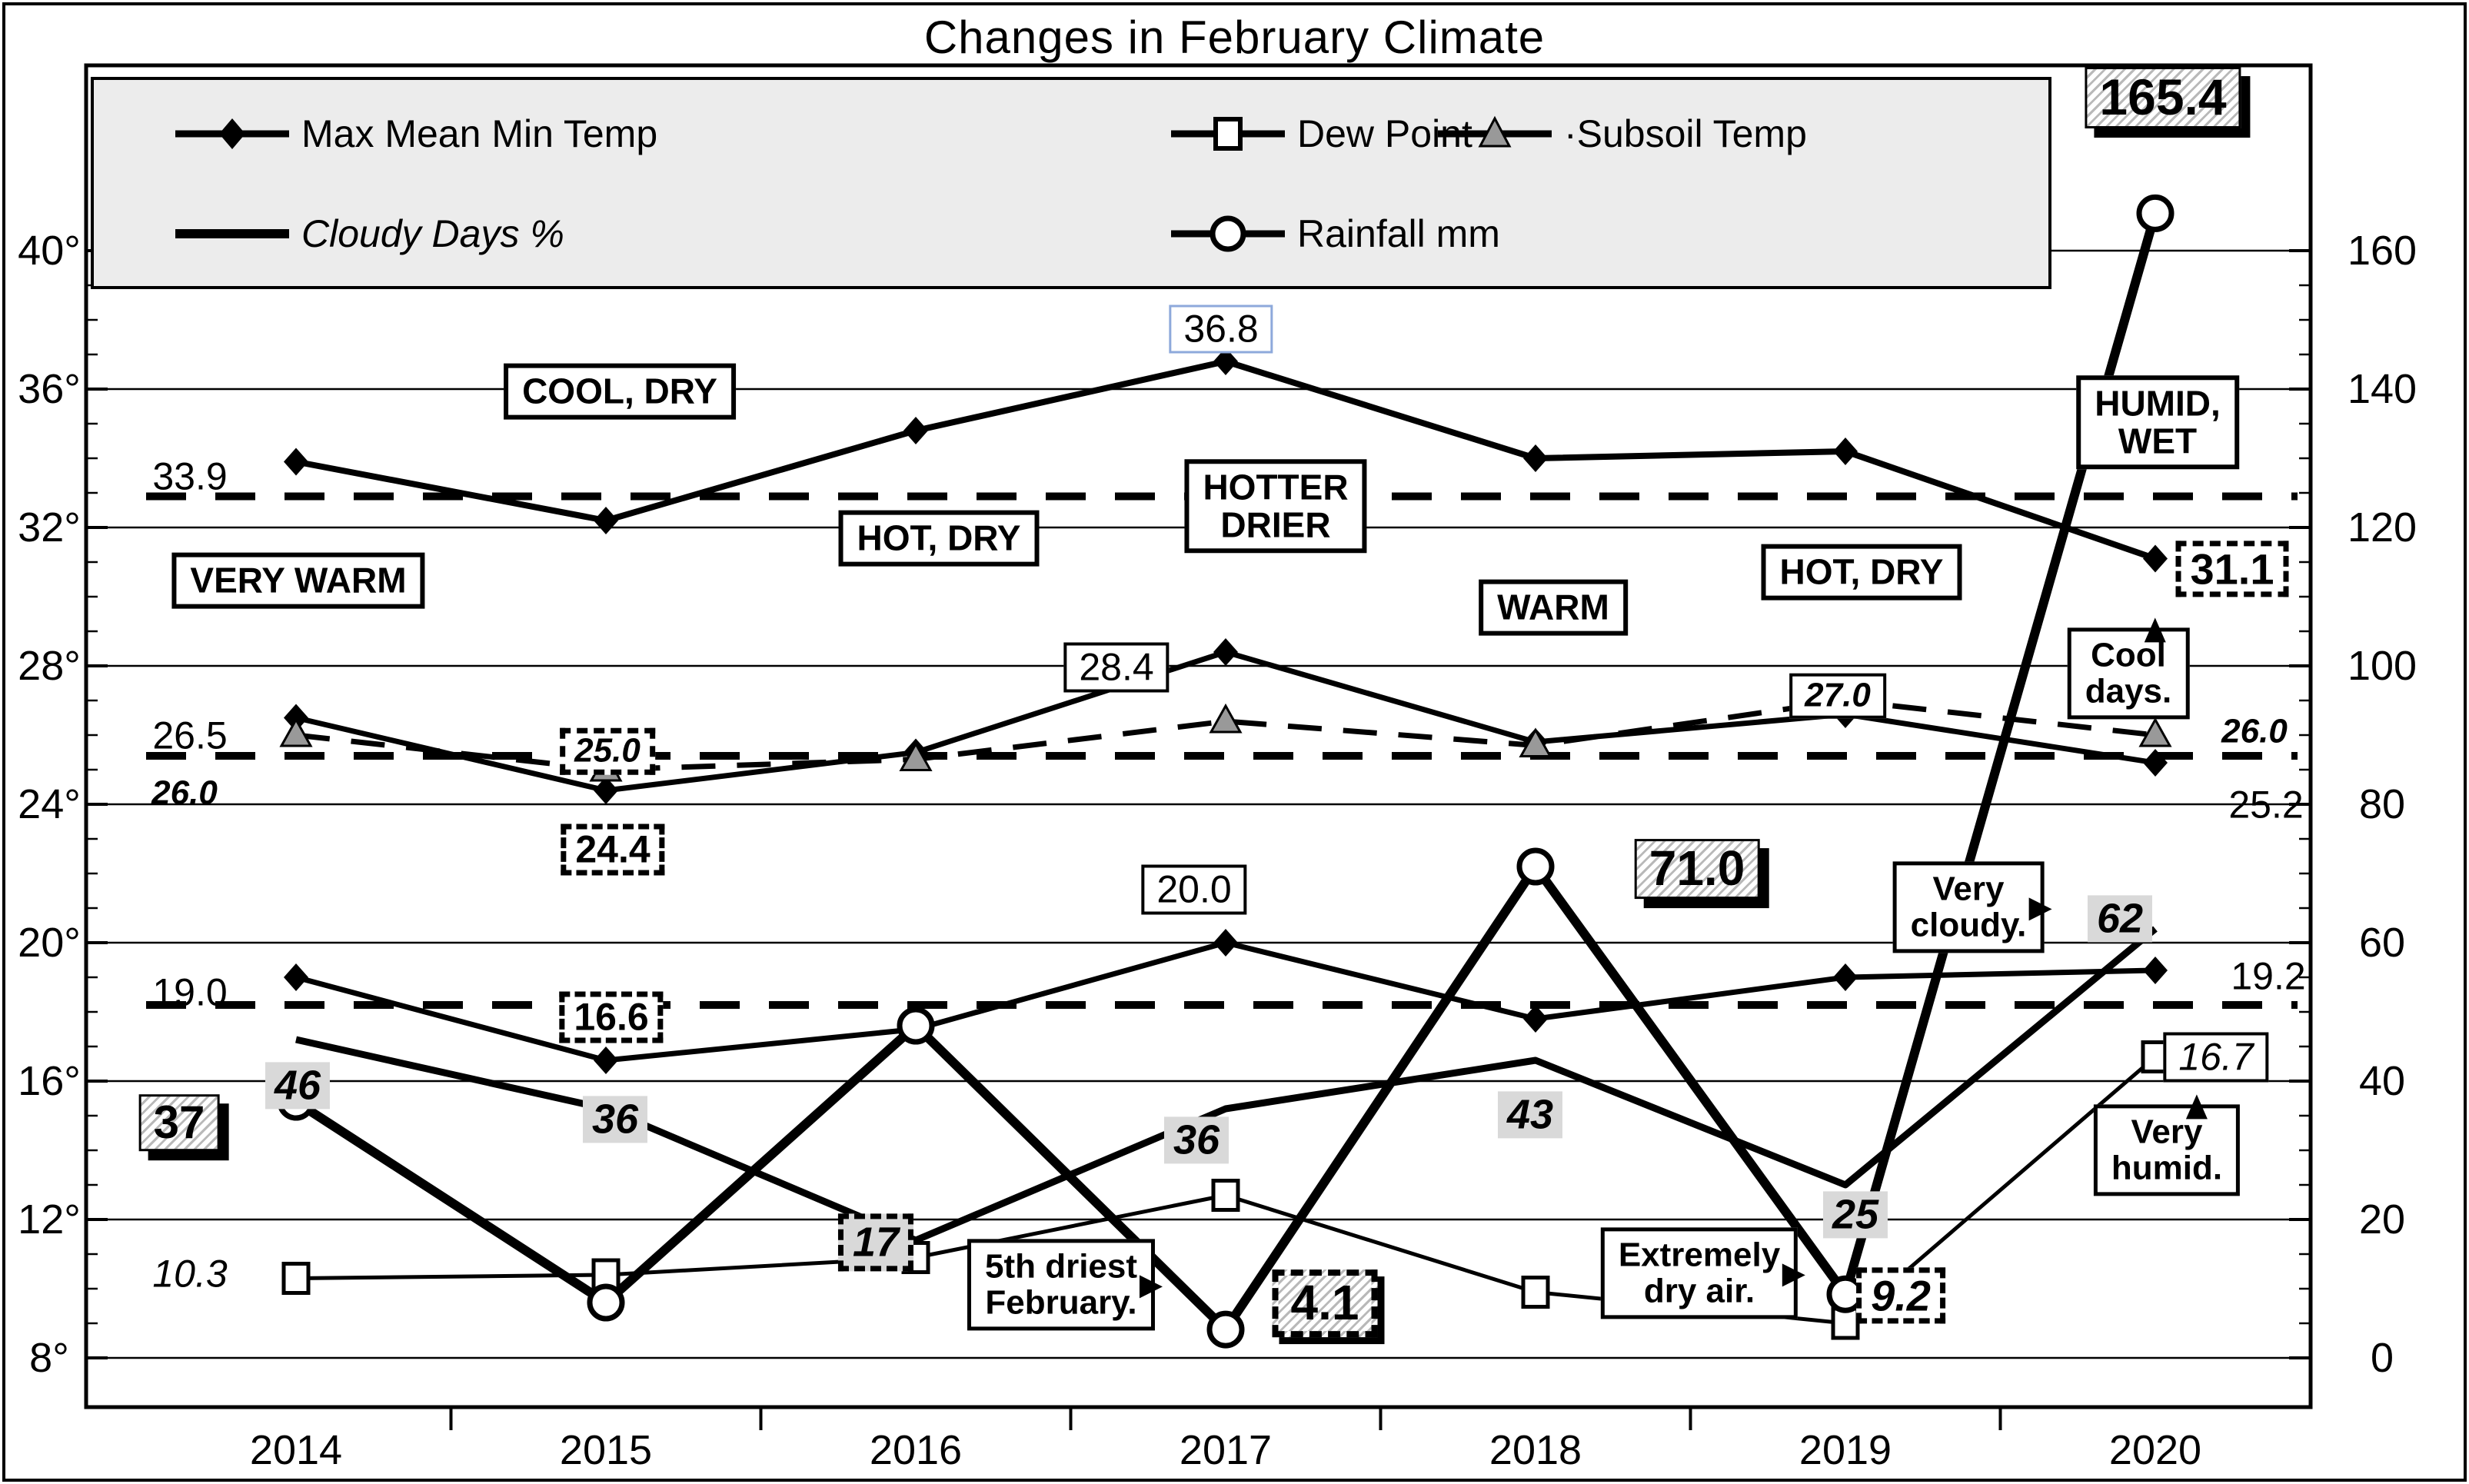 Image resolution: width=2469 pixels, height=1484 pixels. I want to click on legend-item: ·Subsoil Temp, so click(1620, 133).